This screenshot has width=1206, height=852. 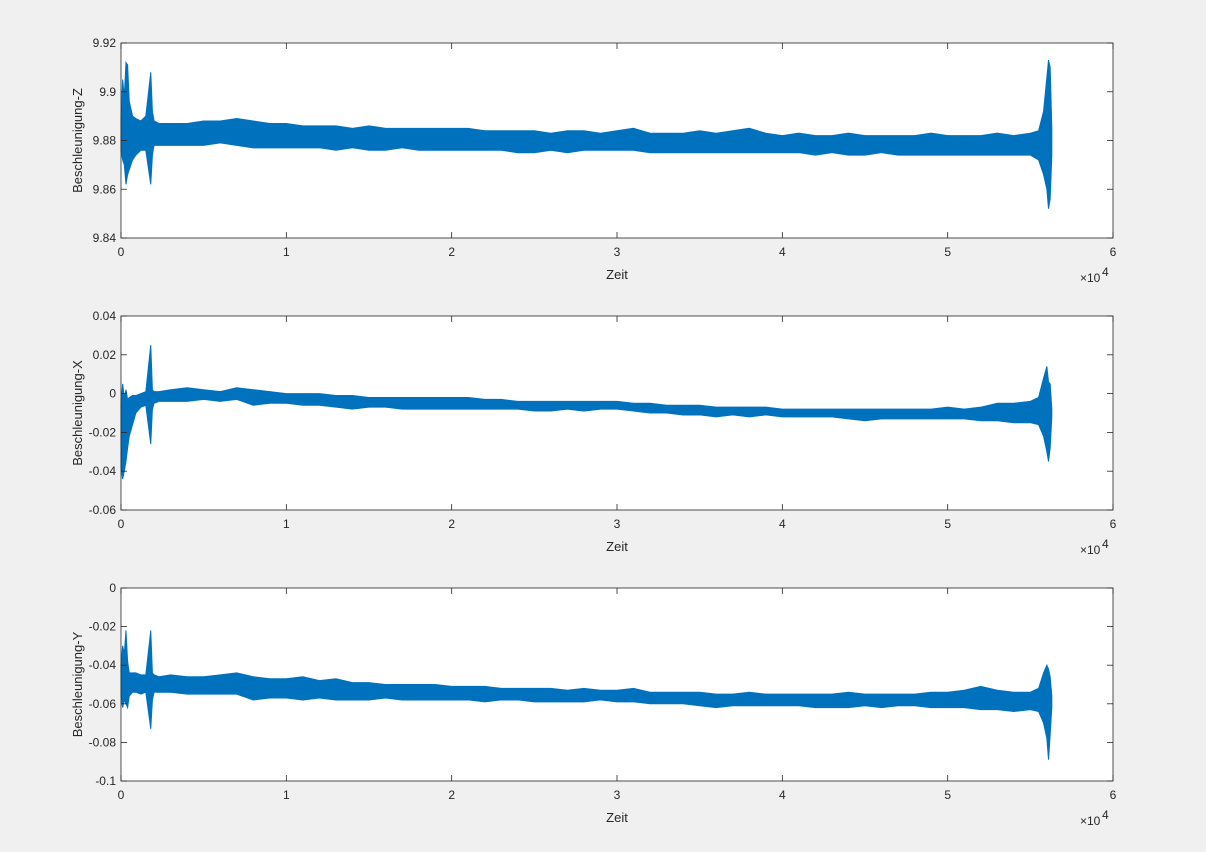 What do you see at coordinates (103, 742) in the screenshot?
I see `y-tick-label: -0.08` at bounding box center [103, 742].